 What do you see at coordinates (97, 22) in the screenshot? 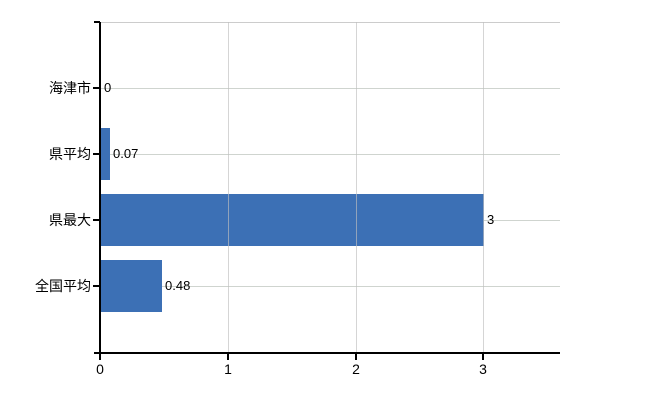
I see `y-axis-end-tick` at bounding box center [97, 22].